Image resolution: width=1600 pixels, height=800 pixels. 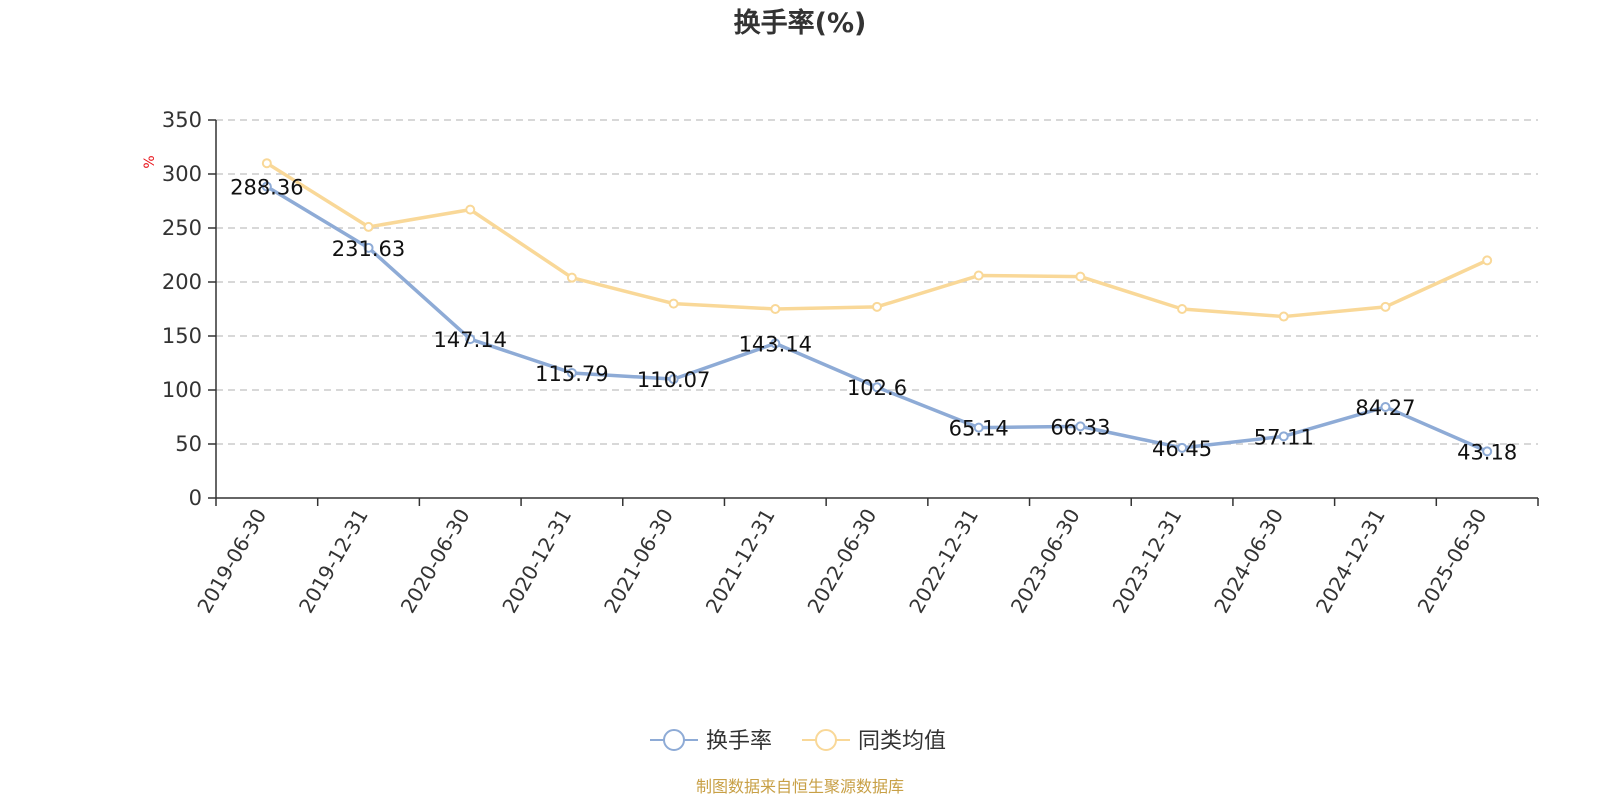 I want to click on x-tick-label: 2021-06-30, so click(x=638, y=561).